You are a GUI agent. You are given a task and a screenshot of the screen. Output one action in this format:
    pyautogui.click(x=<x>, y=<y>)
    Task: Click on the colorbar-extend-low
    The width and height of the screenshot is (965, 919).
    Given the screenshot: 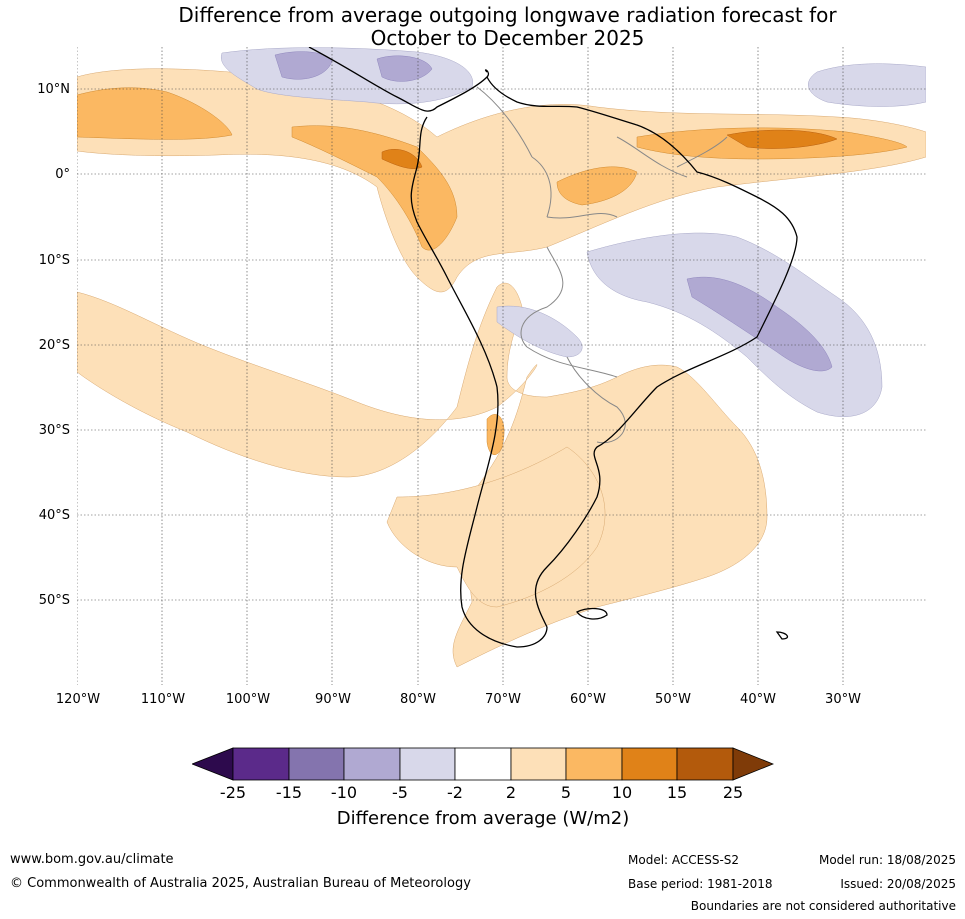 What is the action you would take?
    pyautogui.click(x=212, y=764)
    